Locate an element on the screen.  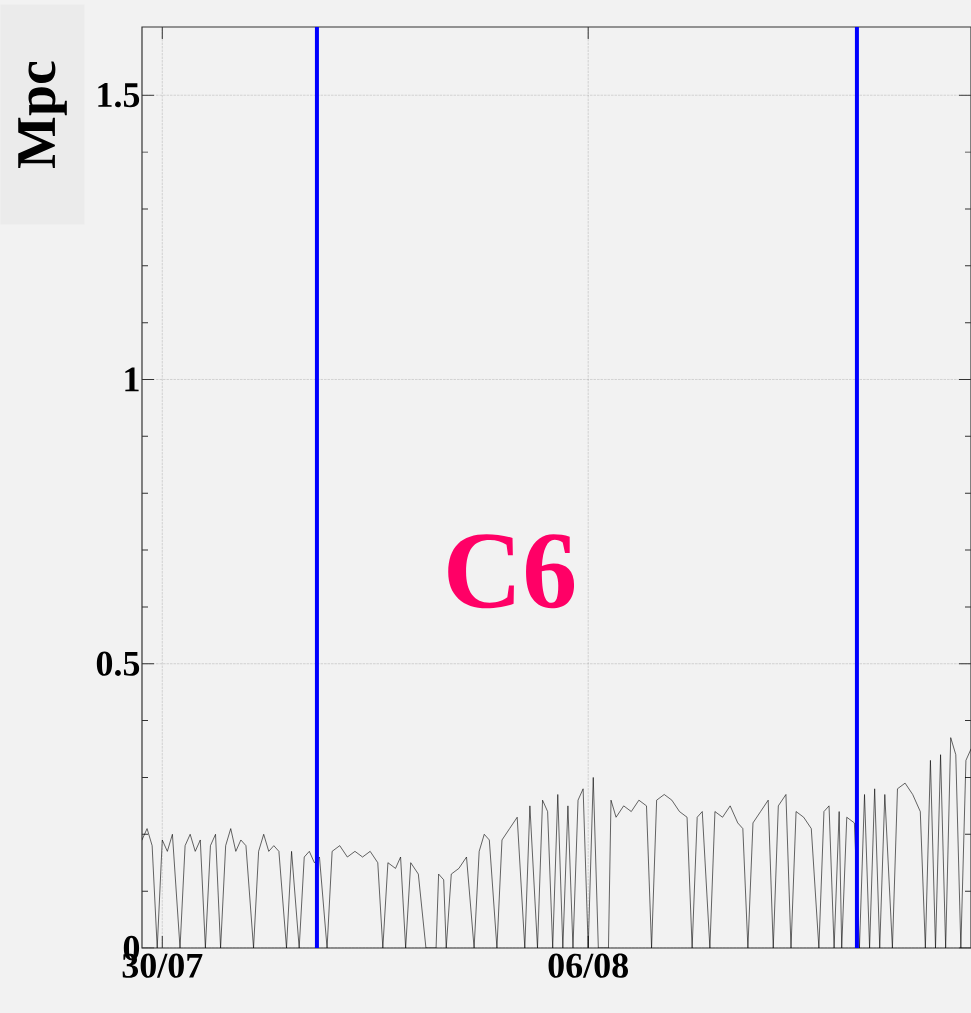
y-tick-label: 1.5 is located at coordinates (119, 95).